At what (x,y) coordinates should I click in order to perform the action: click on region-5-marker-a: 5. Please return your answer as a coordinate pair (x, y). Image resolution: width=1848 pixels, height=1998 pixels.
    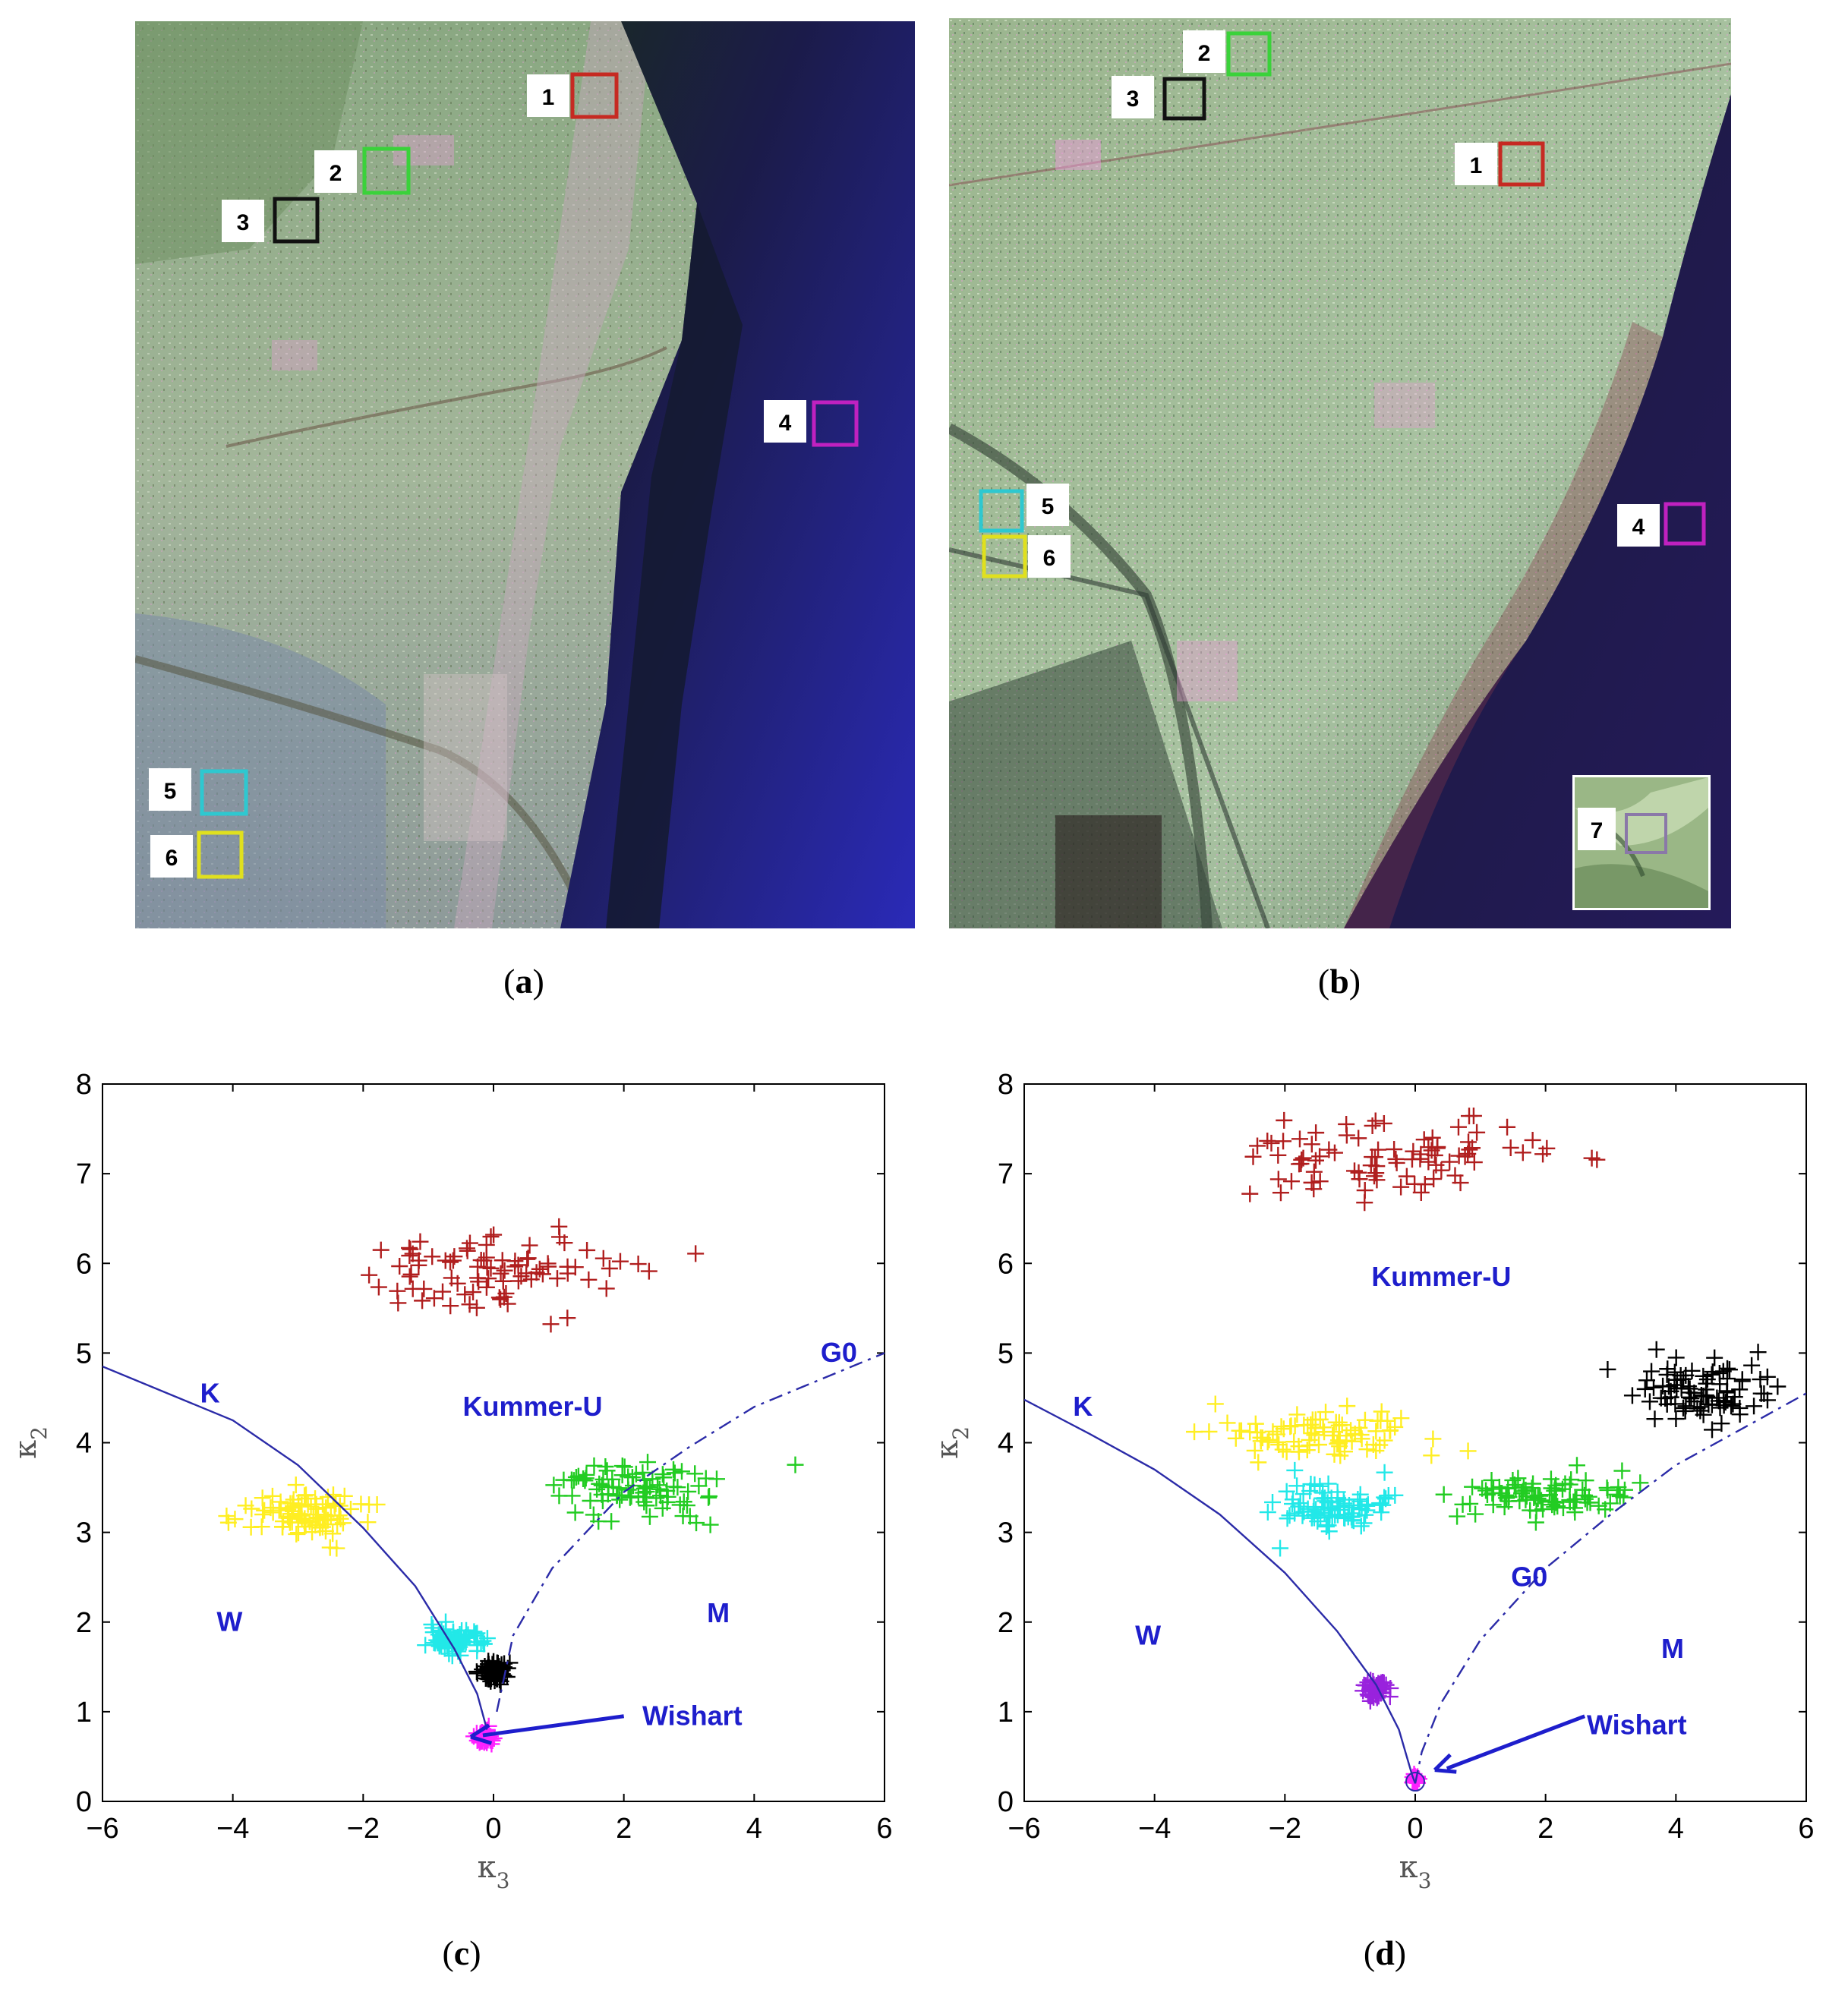
    Looking at the image, I should click on (198, 792).